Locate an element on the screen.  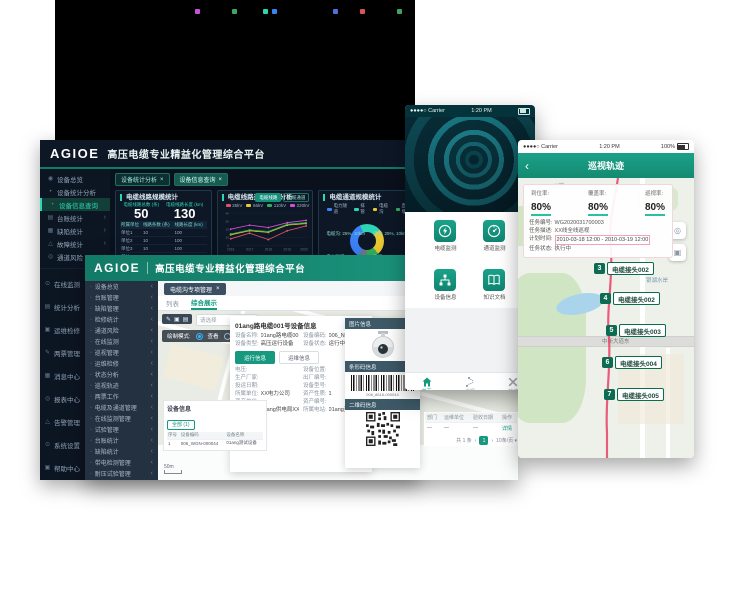
tab-maintenance: 检修 is located at coordinates (513, 381).